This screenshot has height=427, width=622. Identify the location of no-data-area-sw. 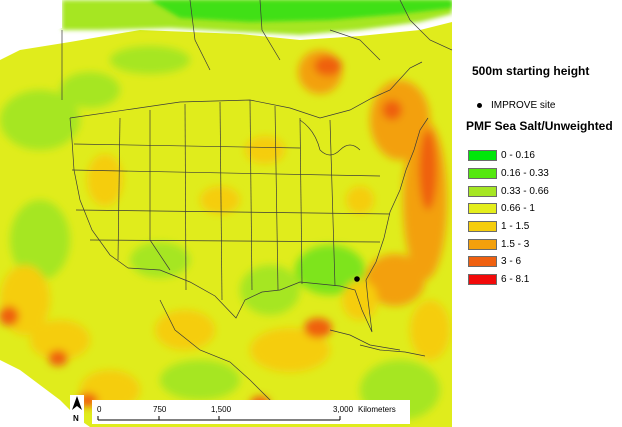
(45, 393).